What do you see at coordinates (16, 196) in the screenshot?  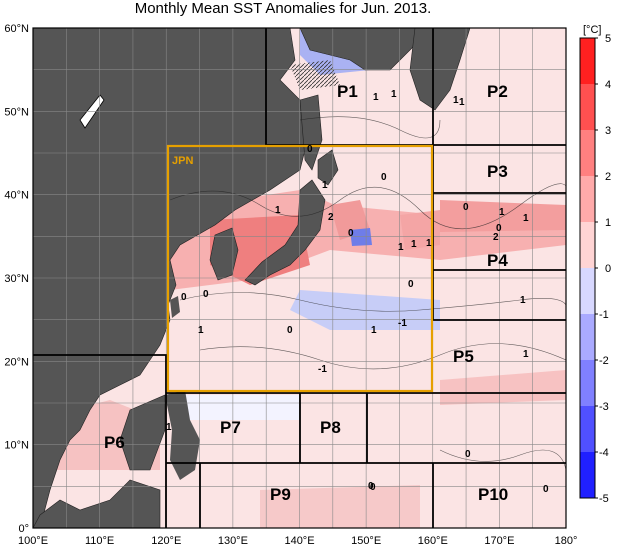 I see `lat-tick-label: 40°N` at bounding box center [16, 196].